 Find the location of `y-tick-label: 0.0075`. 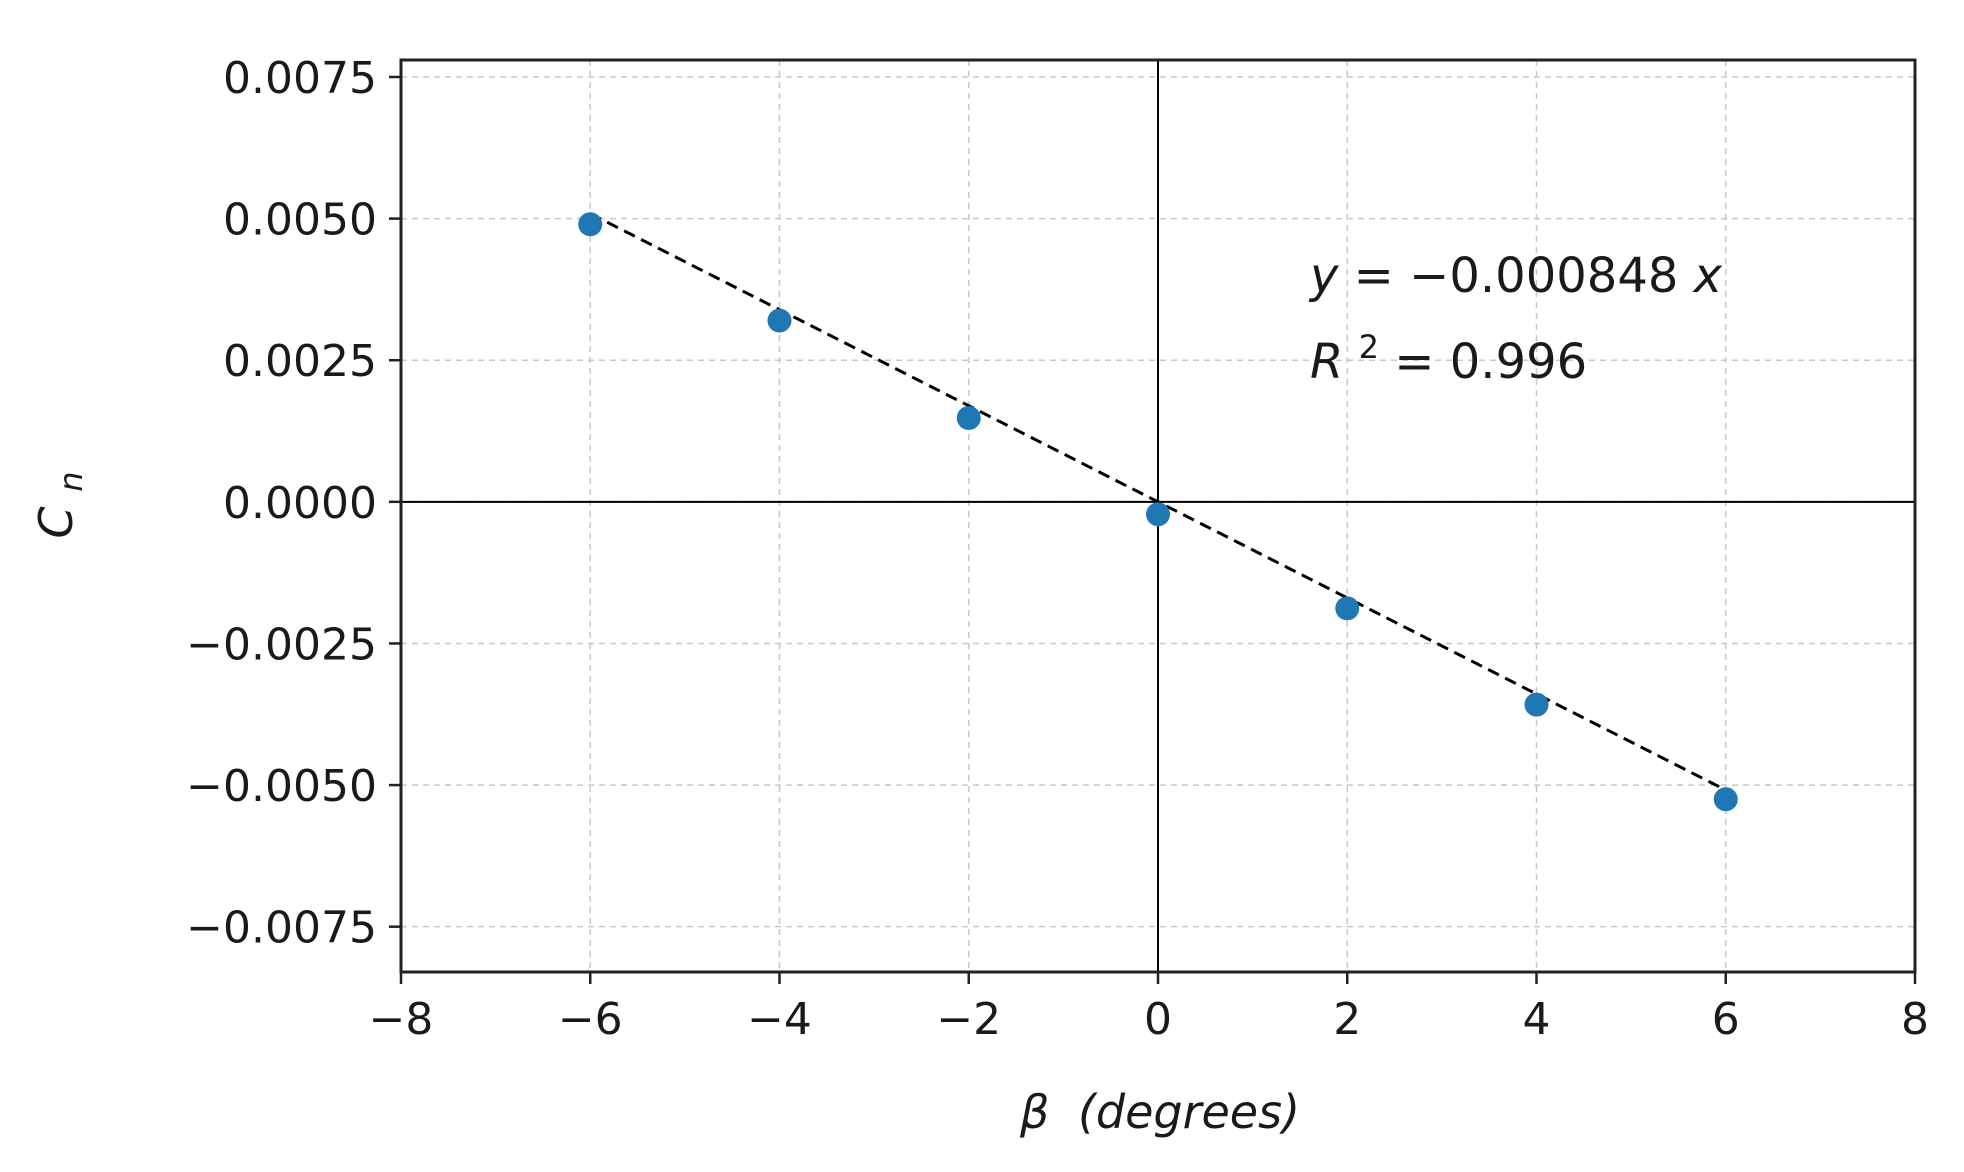

y-tick-label: 0.0075 is located at coordinates (300, 78).